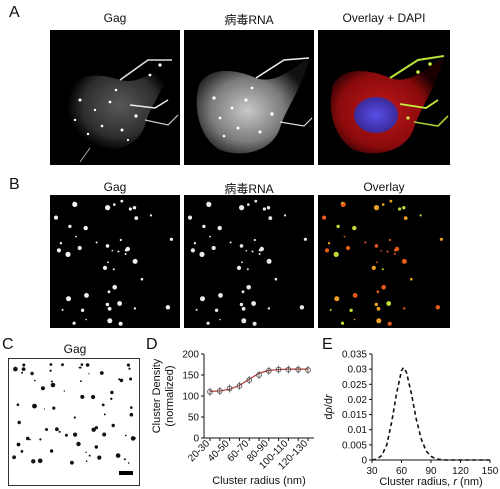  What do you see at coordinates (430, 482) in the screenshot?
I see `x-axis-label: Cluster radius, r (nm)` at bounding box center [430, 482].